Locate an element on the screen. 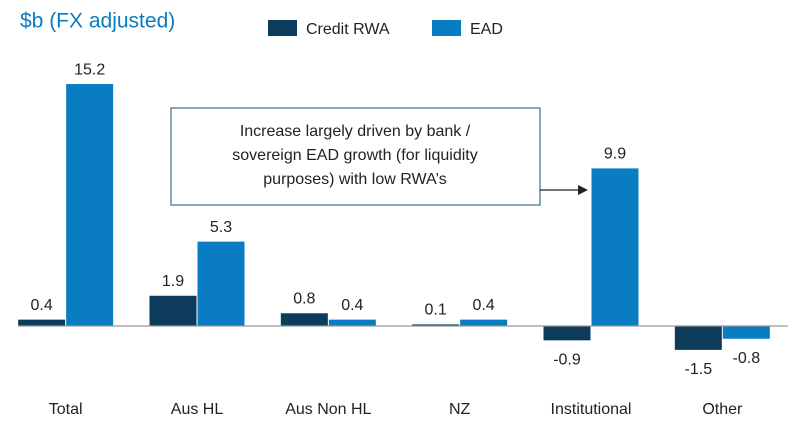  x-tick-label: Other is located at coordinates (722, 409).